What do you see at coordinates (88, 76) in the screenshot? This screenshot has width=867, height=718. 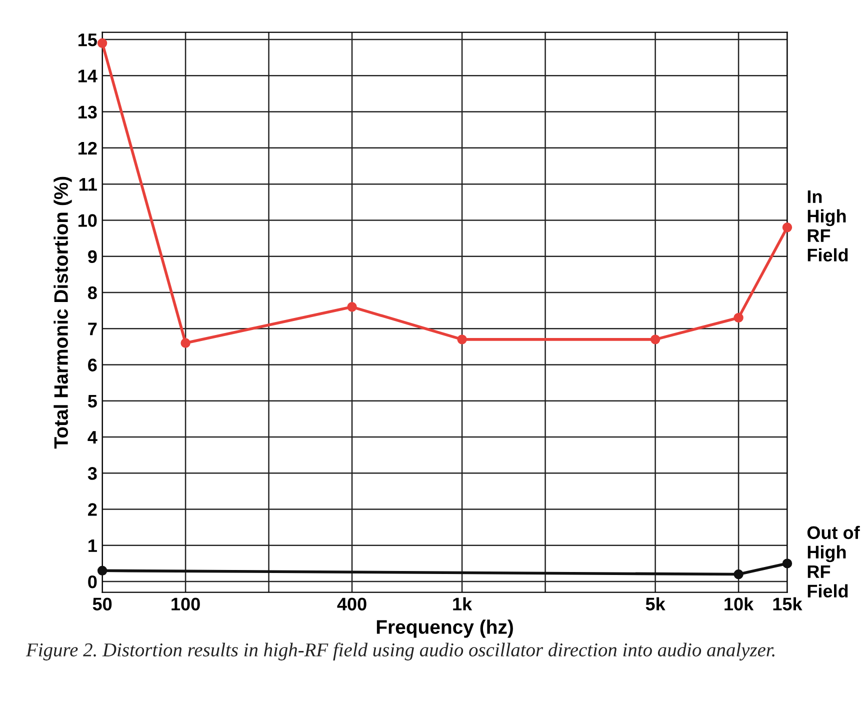 I see `y-tick-label: 14` at bounding box center [88, 76].